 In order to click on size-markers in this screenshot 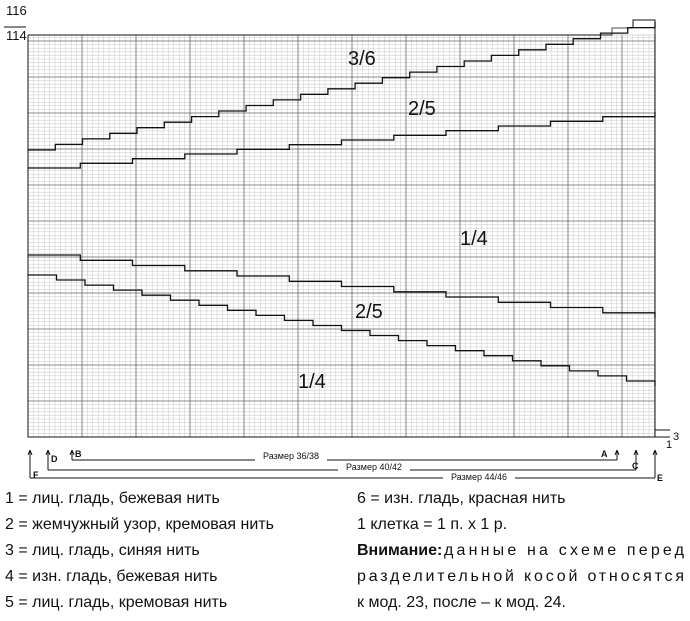, I will do `click(342, 464)`.